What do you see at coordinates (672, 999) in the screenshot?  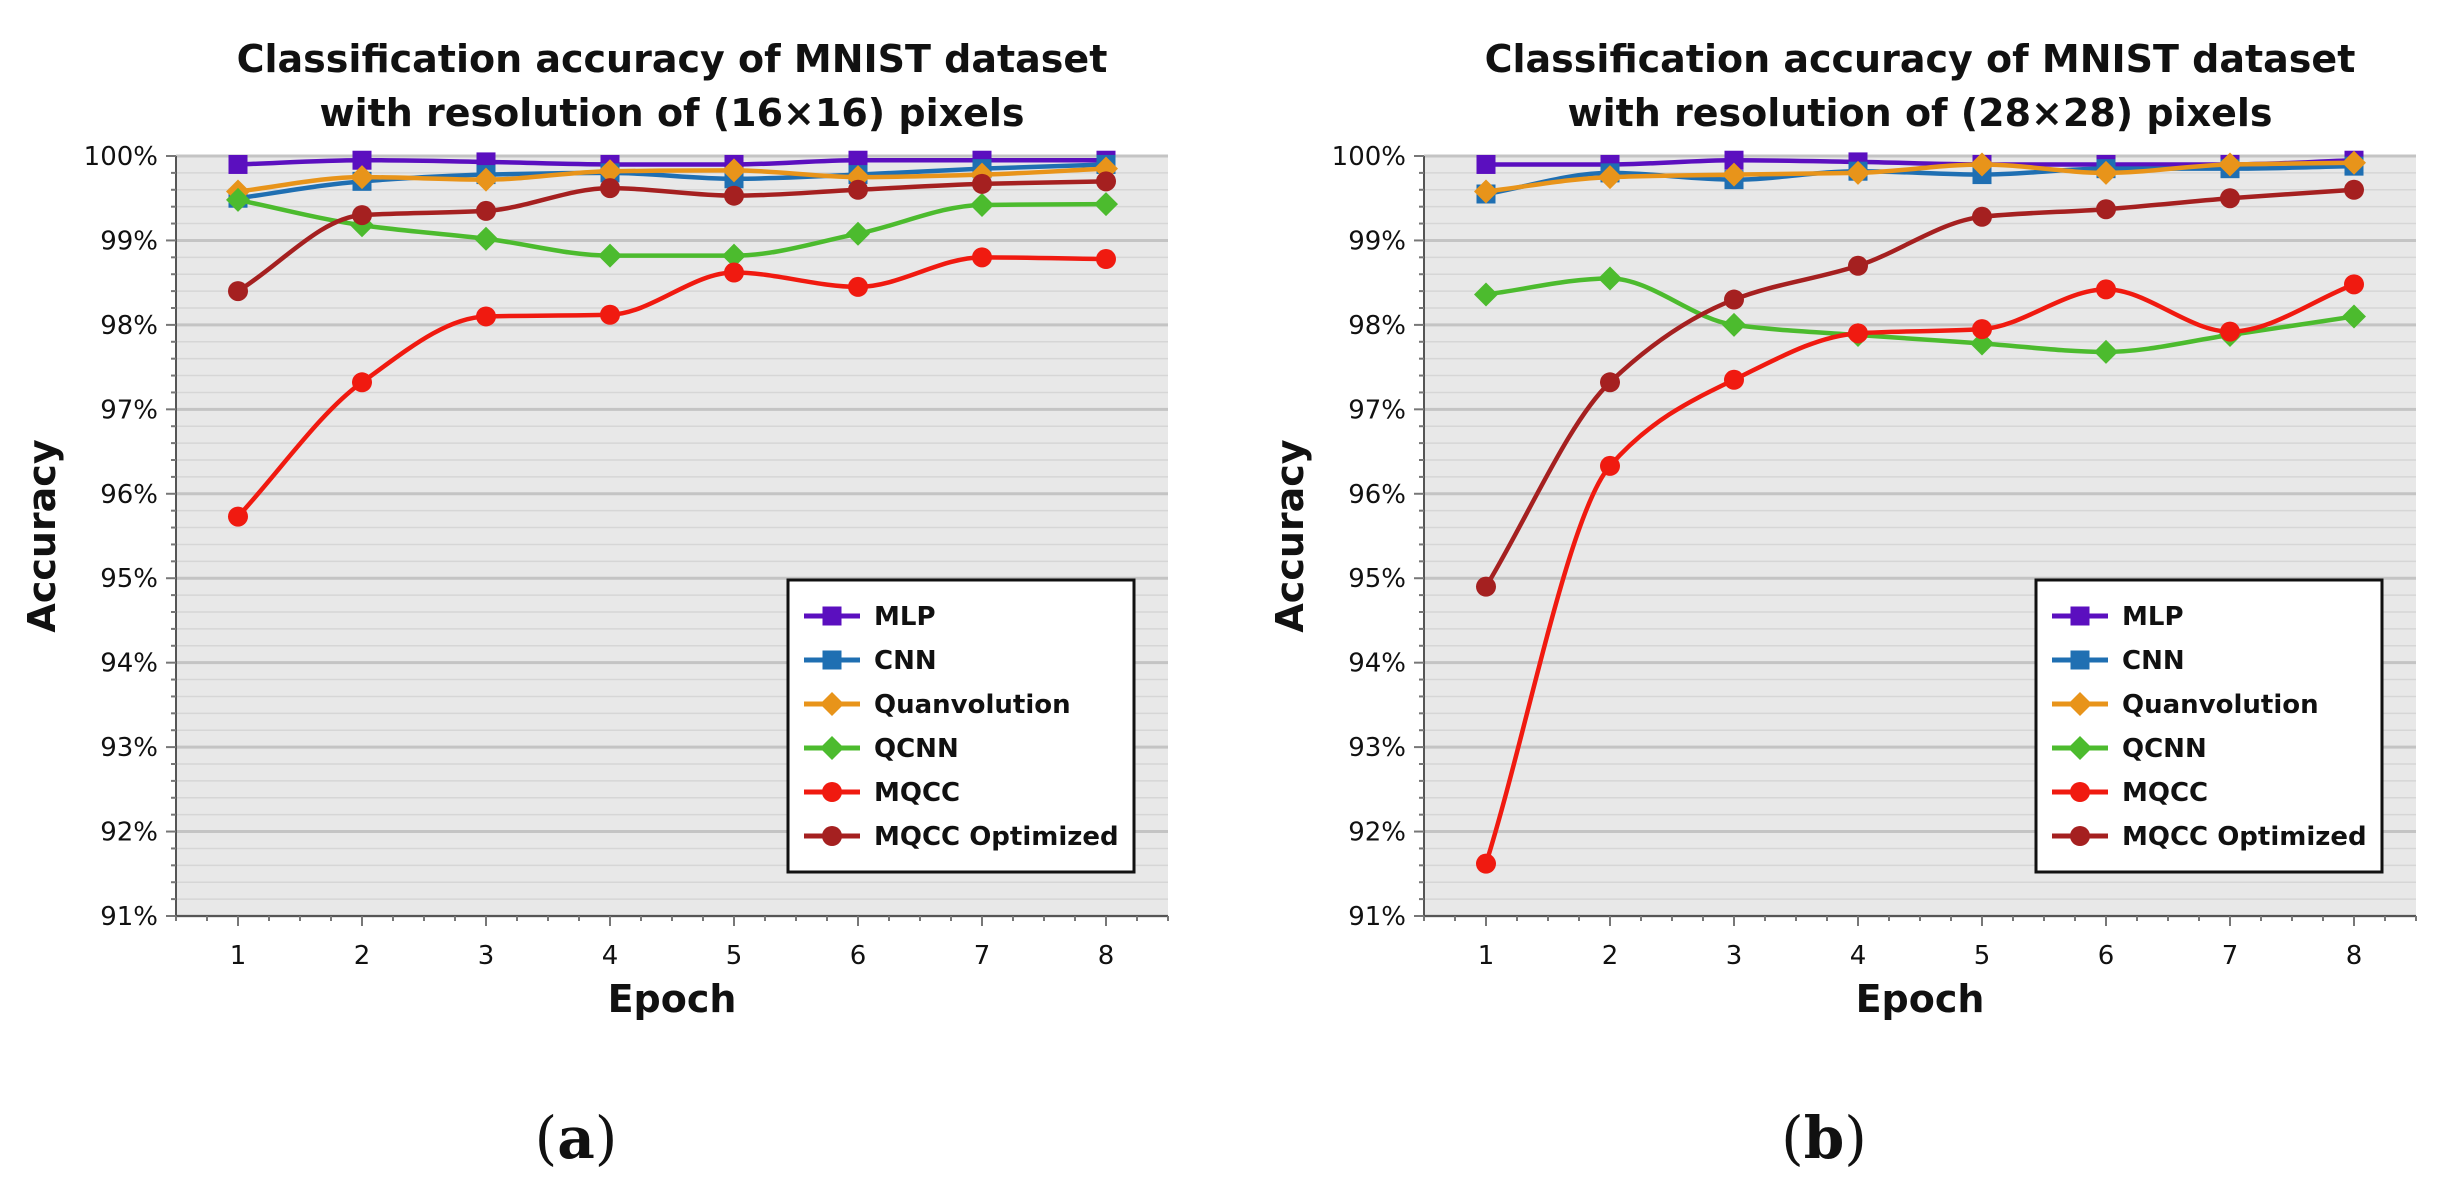 I see `x-axis-label: Epoch` at bounding box center [672, 999].